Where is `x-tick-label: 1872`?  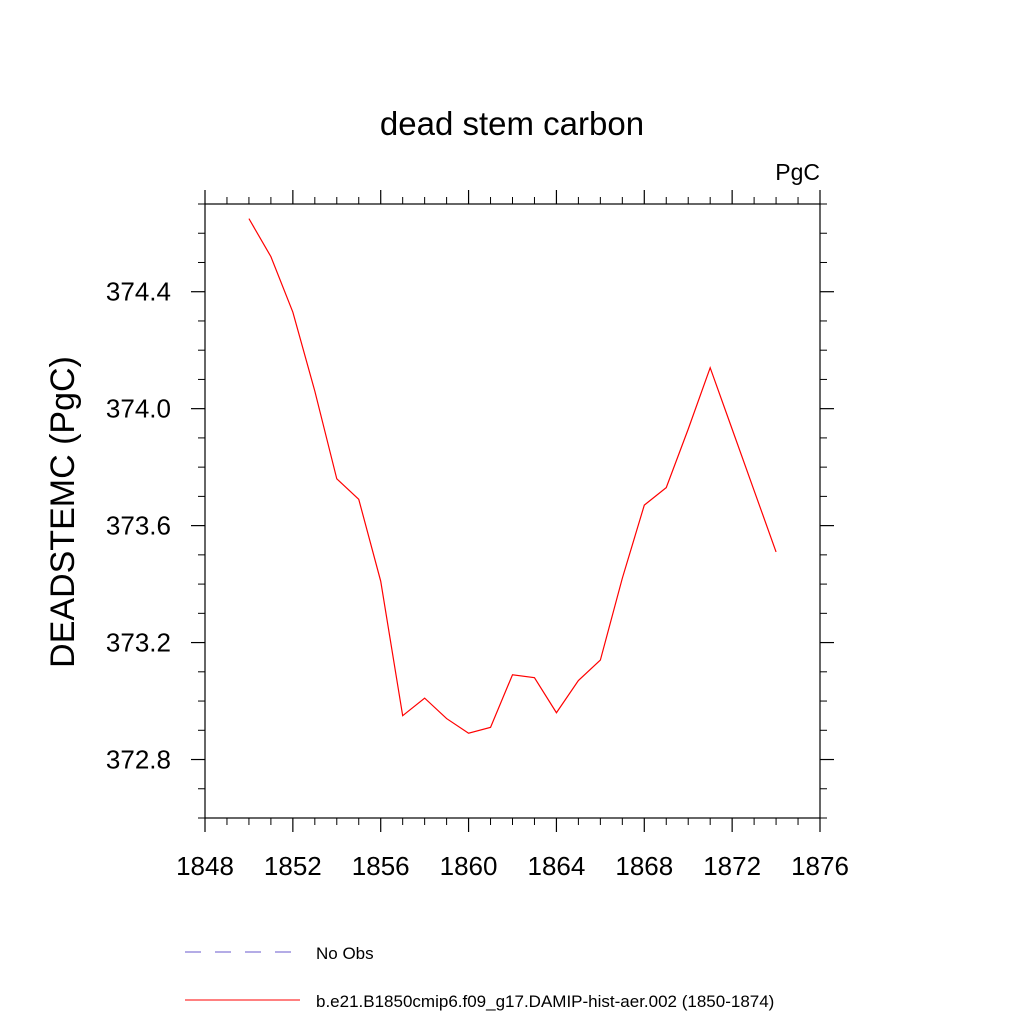 x-tick-label: 1872 is located at coordinates (732, 866).